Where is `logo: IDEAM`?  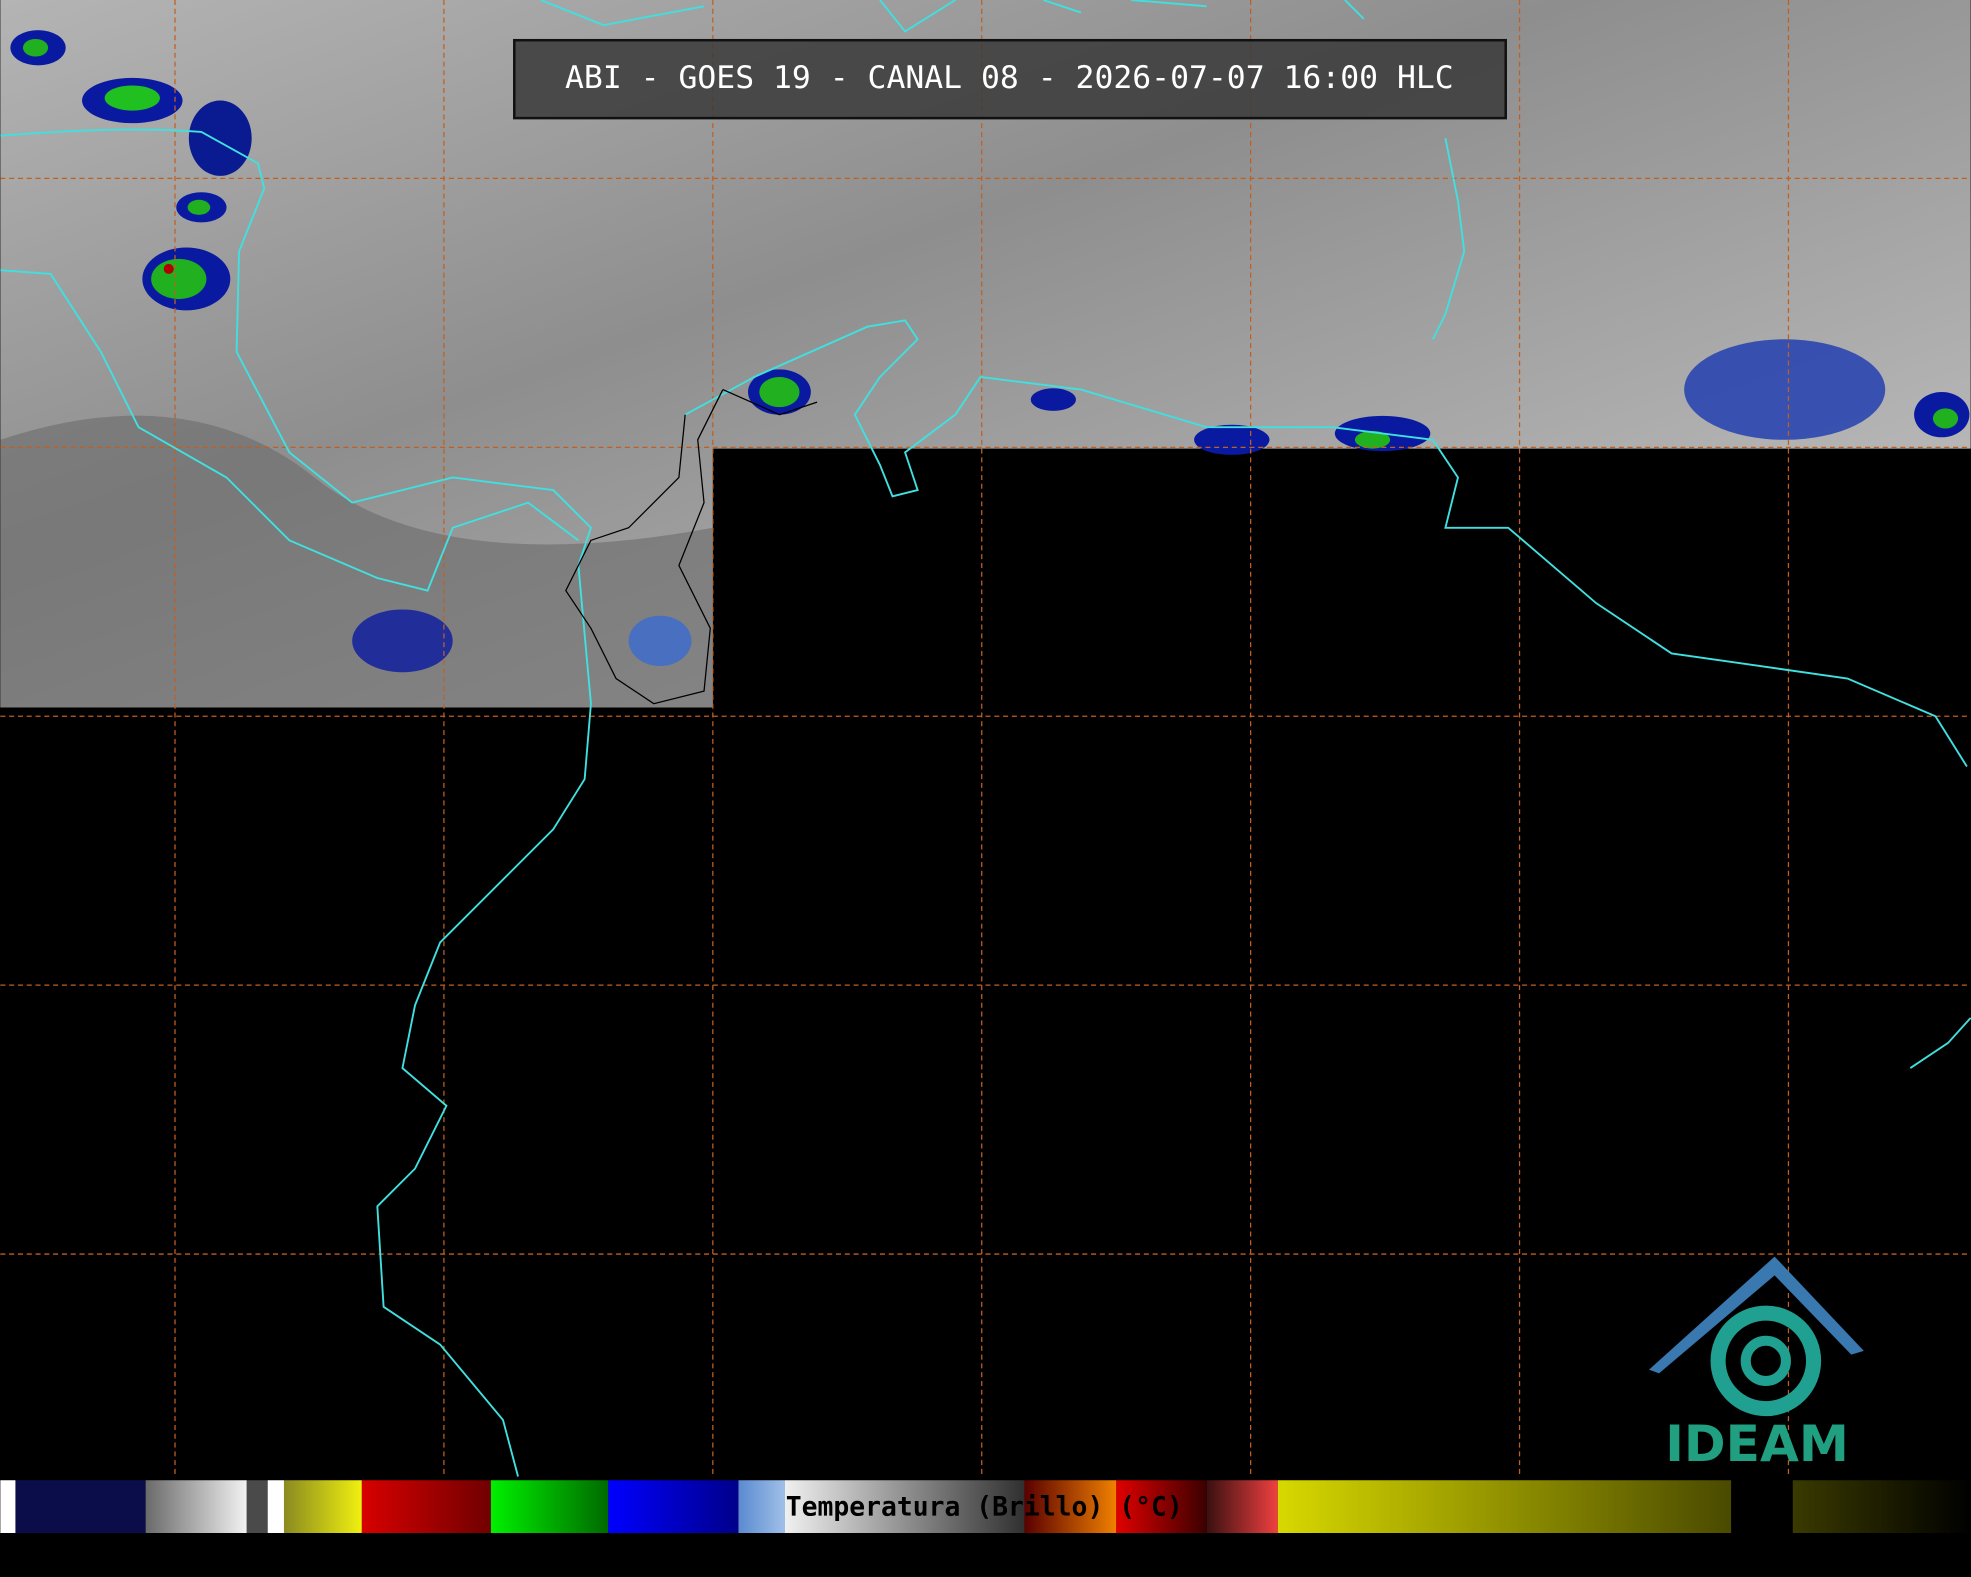 logo: IDEAM is located at coordinates (1756, 1364).